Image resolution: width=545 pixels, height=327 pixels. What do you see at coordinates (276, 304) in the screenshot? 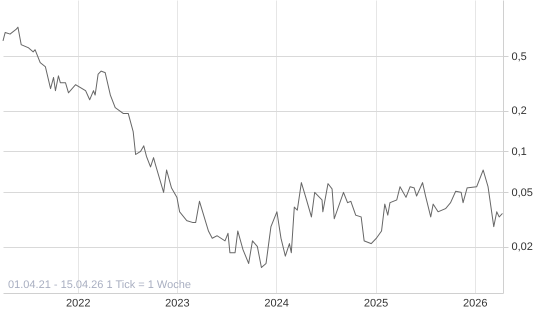
I see `x-tick-label: 2024` at bounding box center [276, 304].